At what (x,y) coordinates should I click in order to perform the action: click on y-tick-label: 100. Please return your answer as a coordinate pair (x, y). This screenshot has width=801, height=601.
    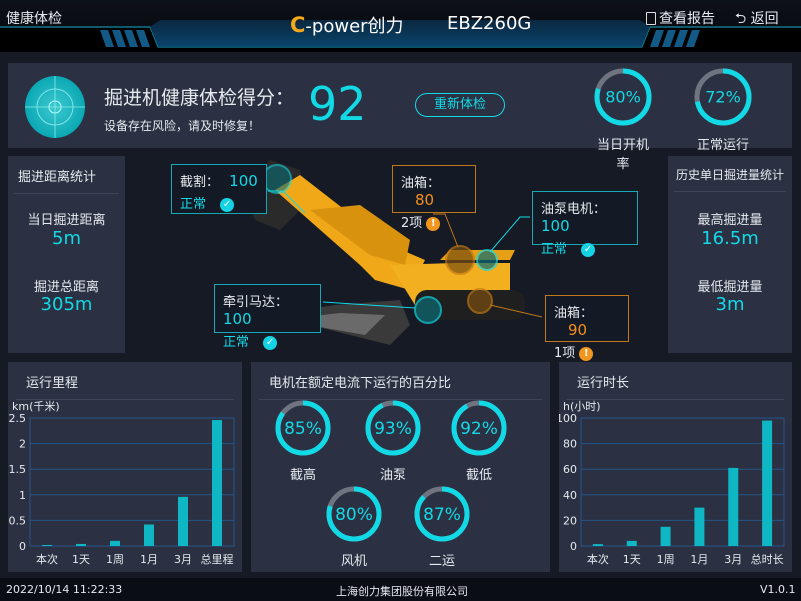
    Looking at the image, I should click on (568, 418).